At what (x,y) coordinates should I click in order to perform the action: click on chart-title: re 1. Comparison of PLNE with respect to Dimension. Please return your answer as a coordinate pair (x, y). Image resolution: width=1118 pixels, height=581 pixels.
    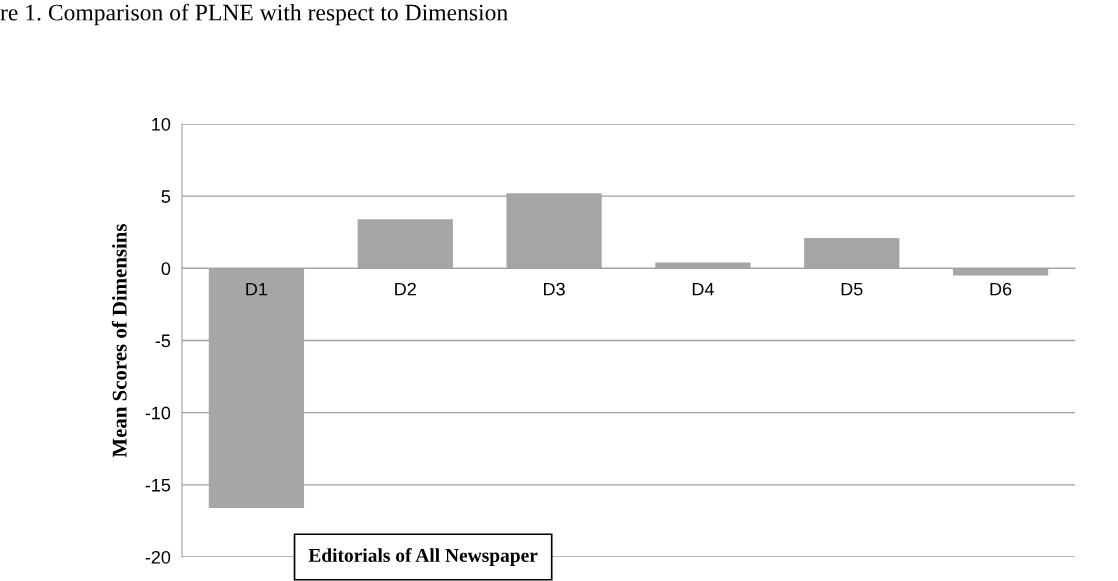
    Looking at the image, I should click on (254, 14).